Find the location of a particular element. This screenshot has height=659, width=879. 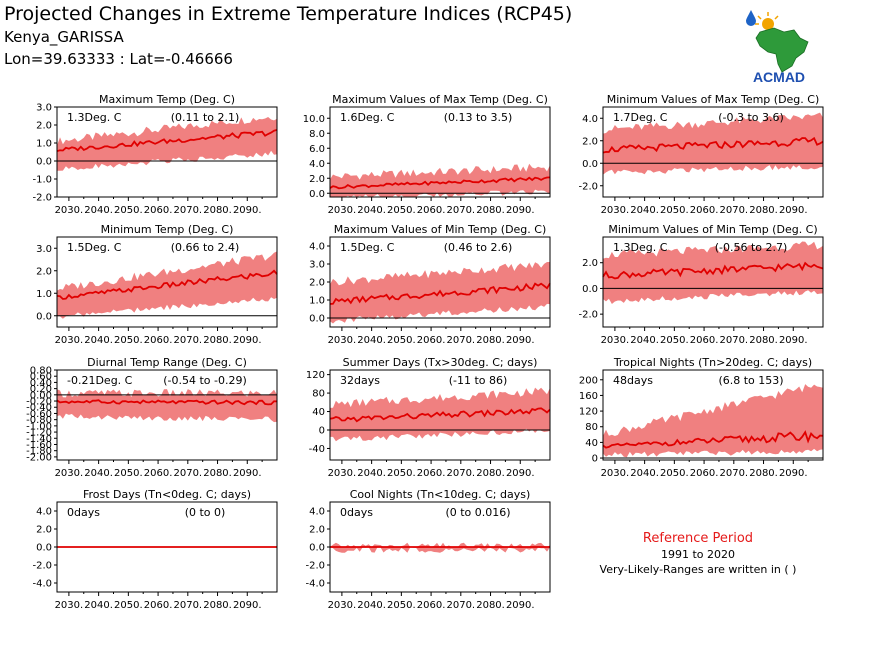

likely-range-label: (0.66 to 2.4) is located at coordinates (205, 247).